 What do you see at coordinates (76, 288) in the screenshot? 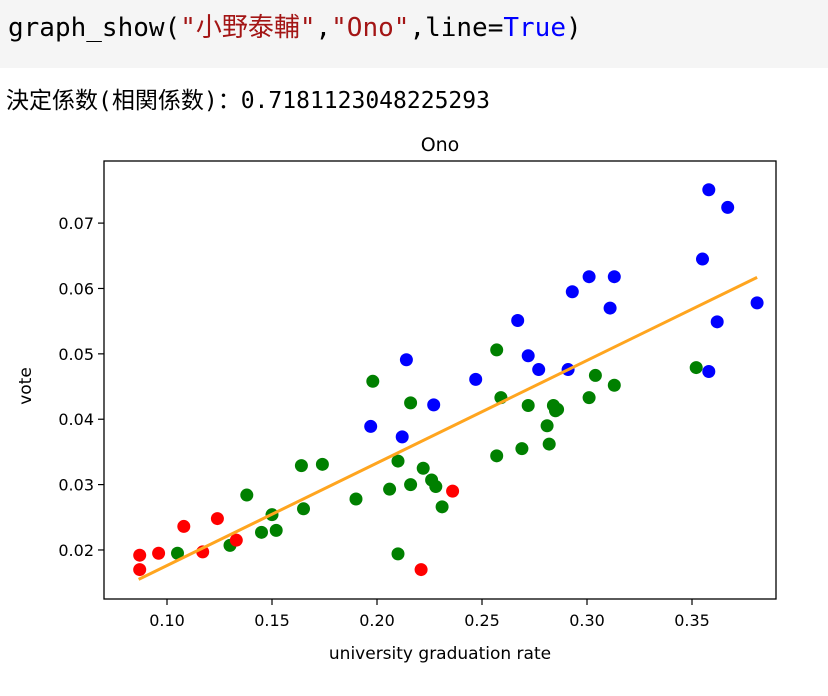
I see `y-tick-label: 0.06` at bounding box center [76, 288].